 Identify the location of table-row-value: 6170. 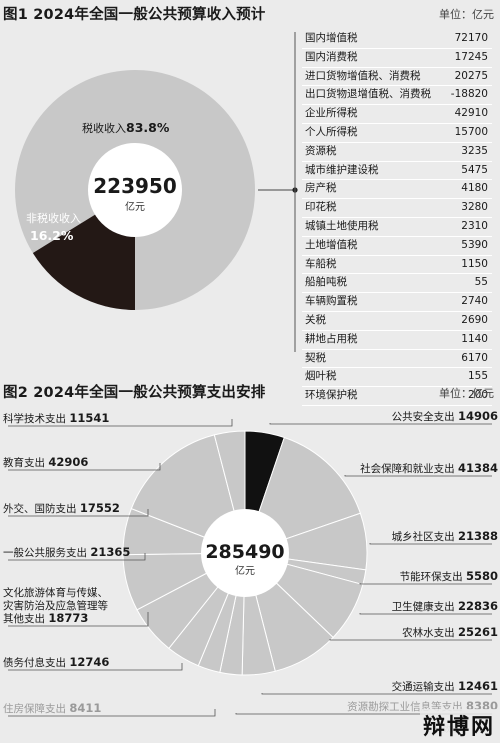
(474, 357).